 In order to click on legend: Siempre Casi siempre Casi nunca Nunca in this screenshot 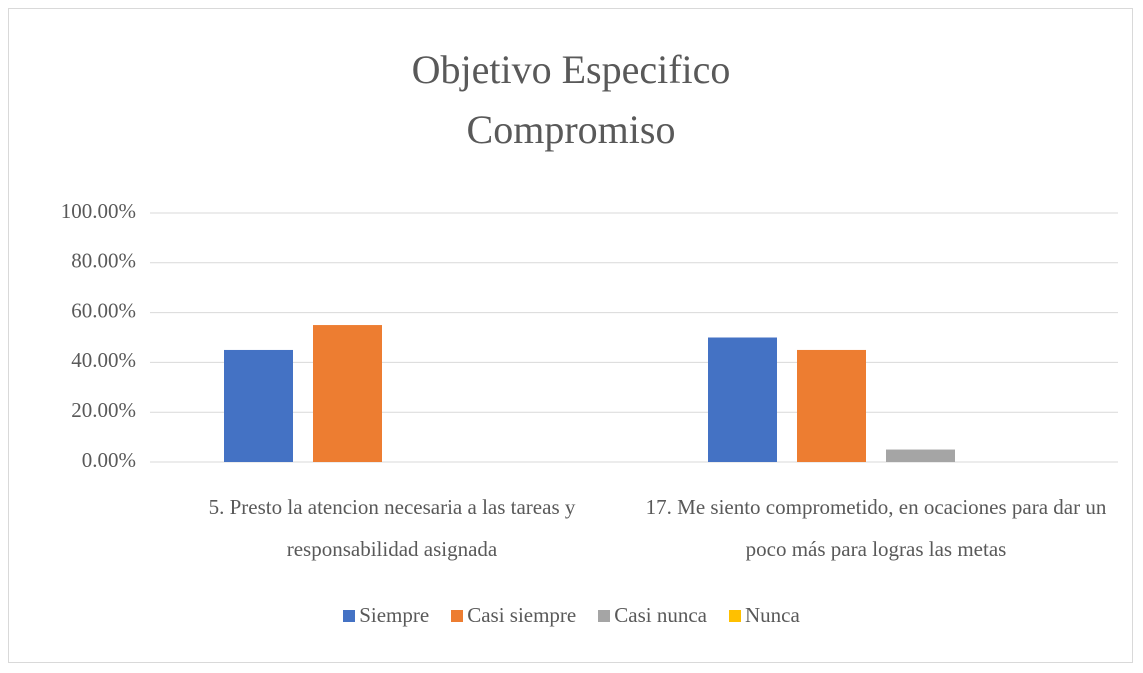, I will do `click(571, 615)`.